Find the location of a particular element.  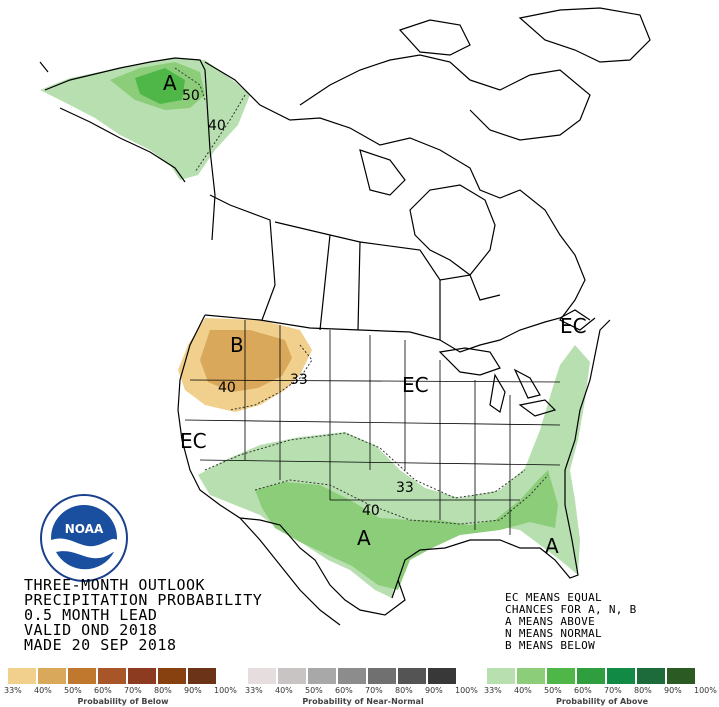

normal-scale is located at coordinates (353, 676).